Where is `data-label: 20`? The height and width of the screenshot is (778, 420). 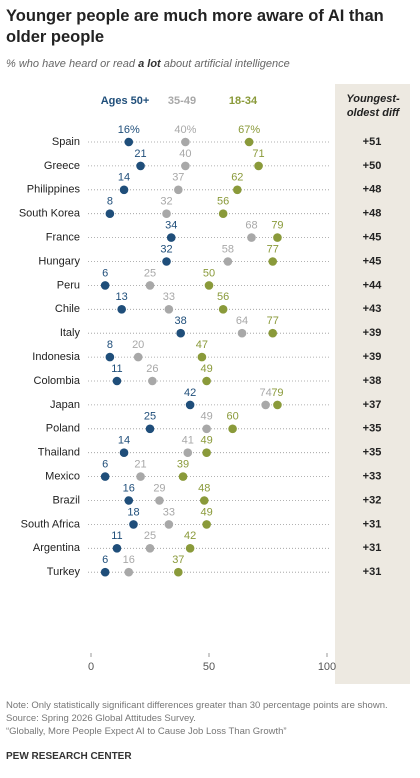 data-label: 20 is located at coordinates (138, 345).